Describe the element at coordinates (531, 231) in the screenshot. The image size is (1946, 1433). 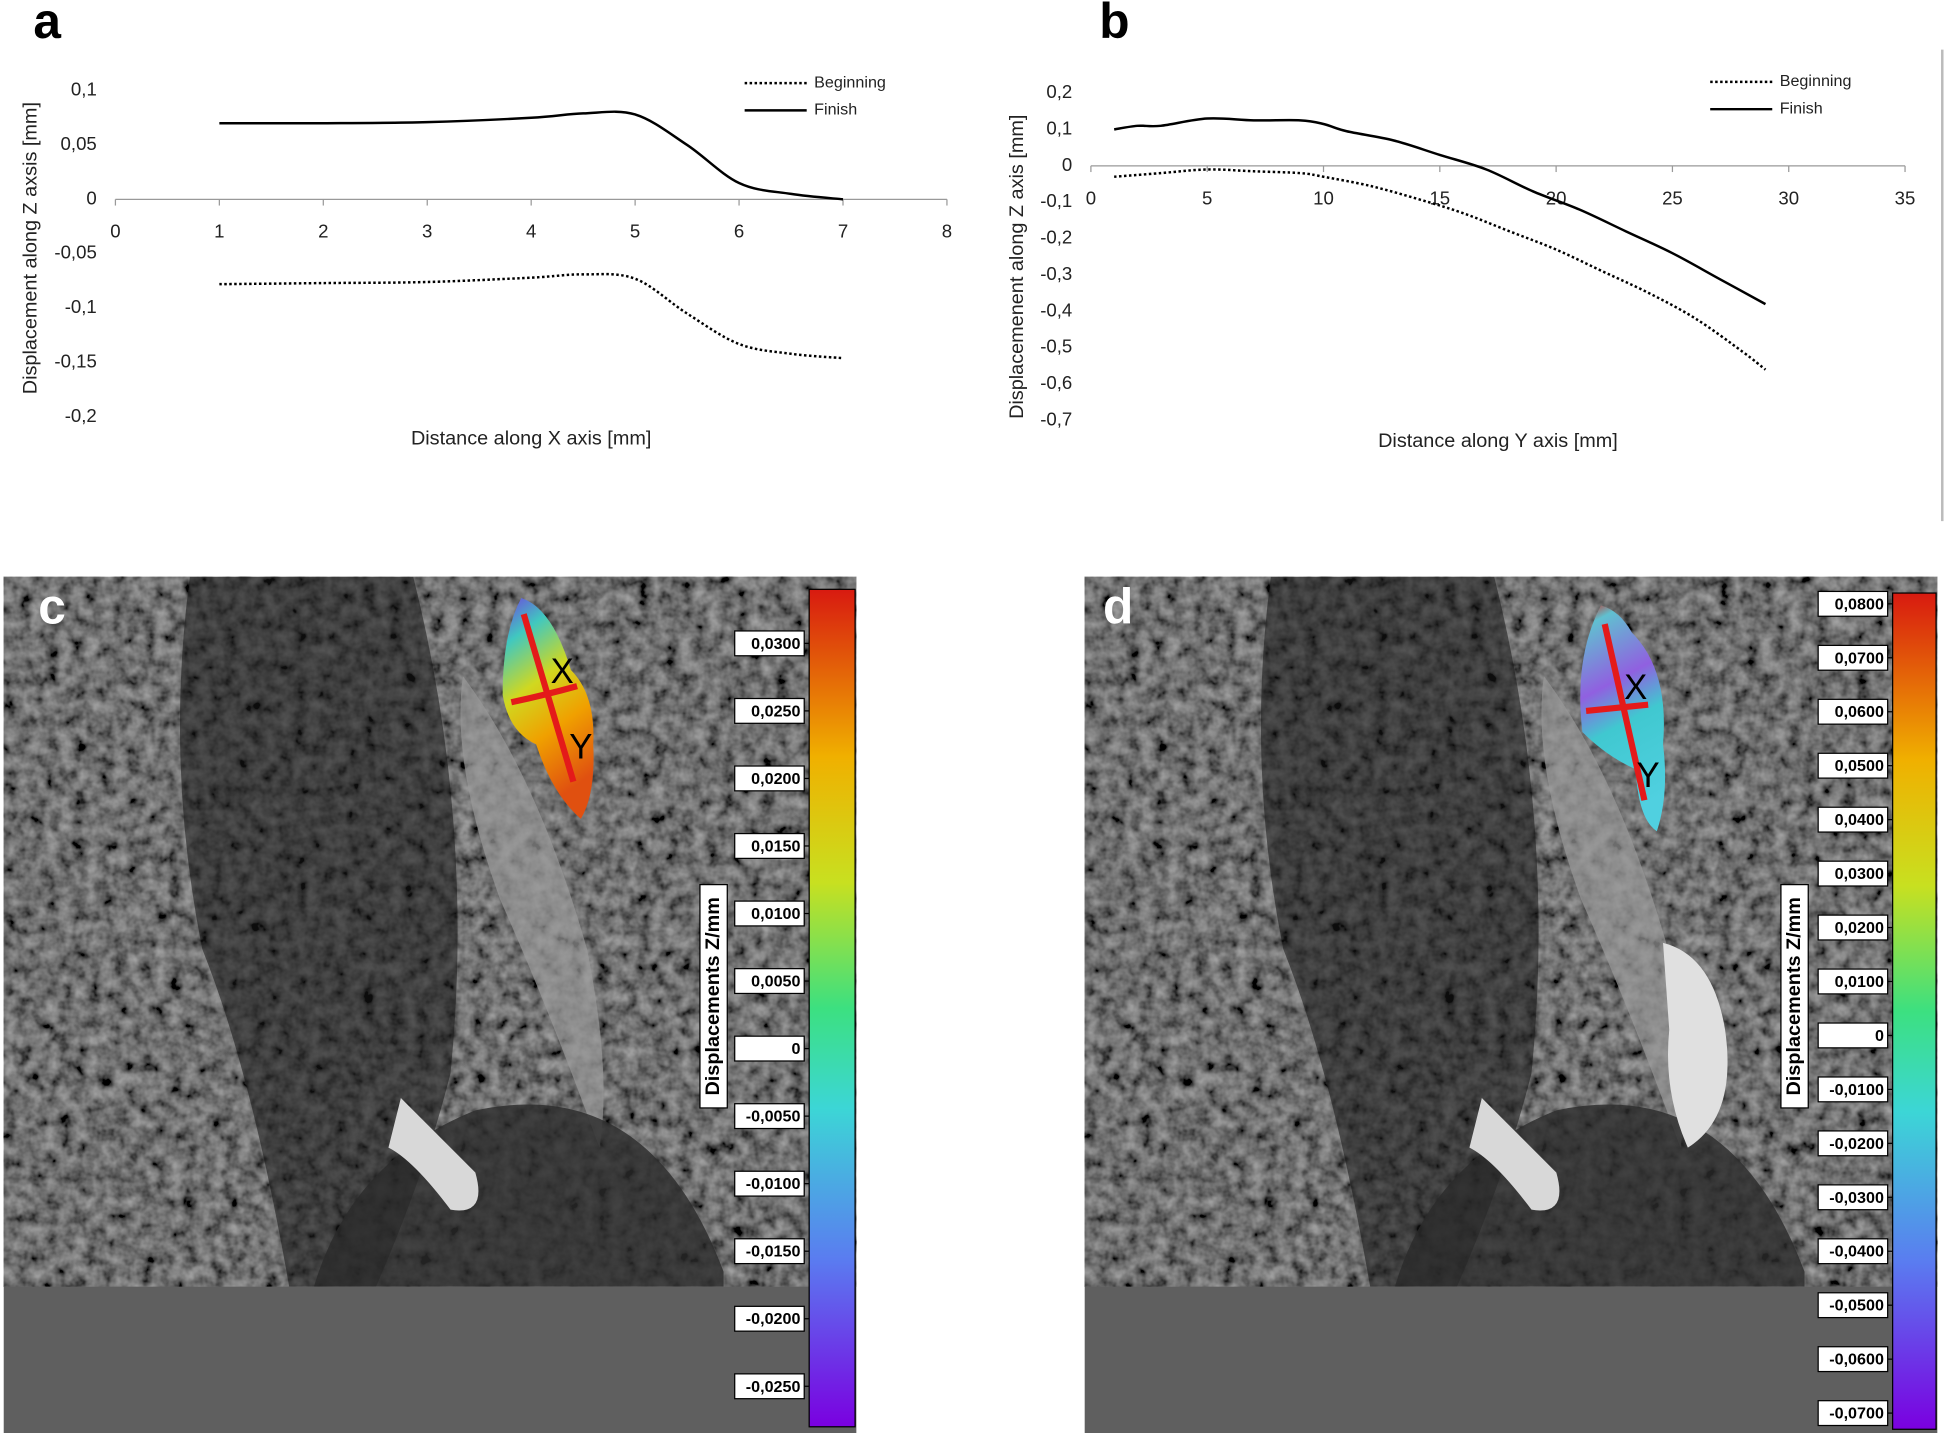
I see `x-tick-label: 4` at that location.